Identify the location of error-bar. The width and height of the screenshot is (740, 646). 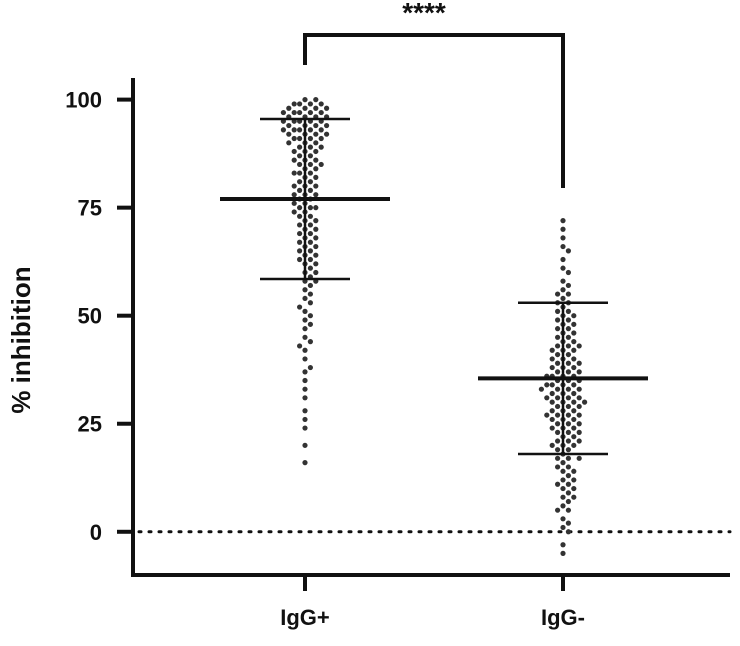
(563, 378).